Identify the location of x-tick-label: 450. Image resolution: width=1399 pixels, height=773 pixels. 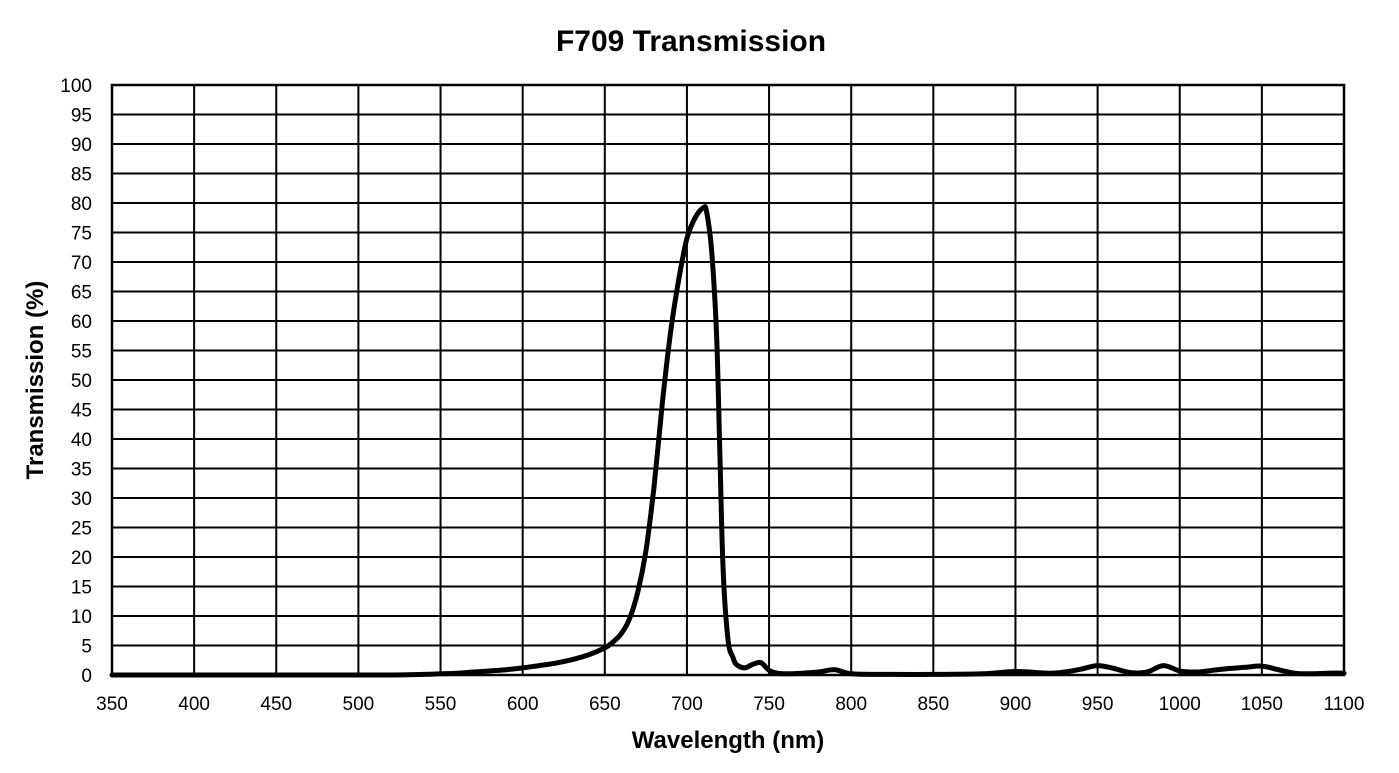
(276, 704).